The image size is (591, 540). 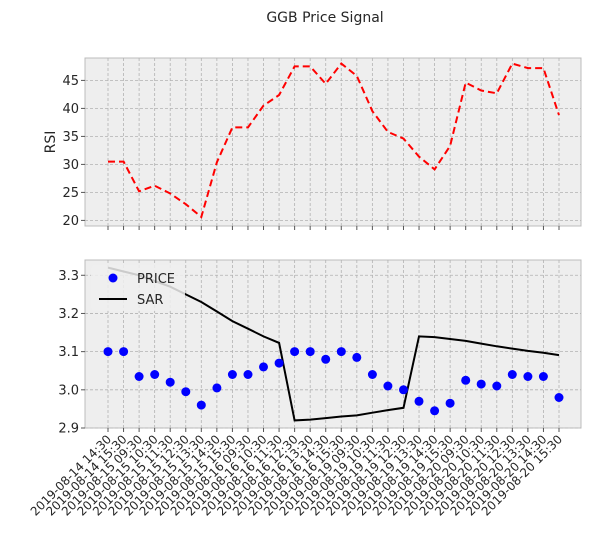 I want to click on rsi-x-ticks, so click(x=333, y=228).